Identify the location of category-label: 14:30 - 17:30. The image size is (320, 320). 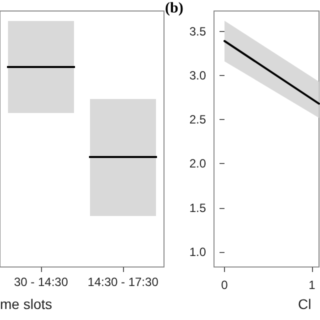
(123, 282).